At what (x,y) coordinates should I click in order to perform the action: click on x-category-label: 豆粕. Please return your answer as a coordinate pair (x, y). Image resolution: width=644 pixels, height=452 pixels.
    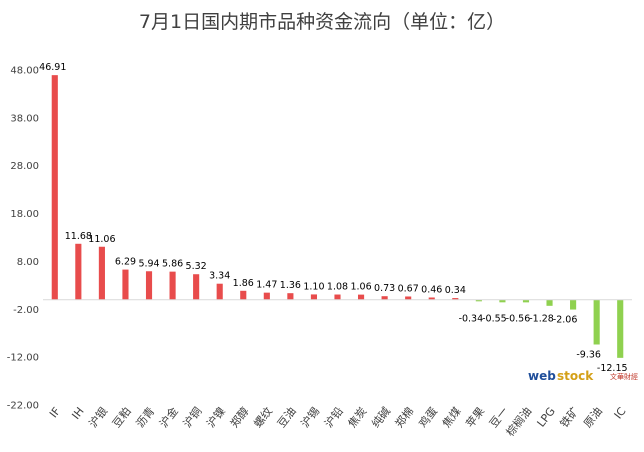
    Looking at the image, I should click on (121, 417).